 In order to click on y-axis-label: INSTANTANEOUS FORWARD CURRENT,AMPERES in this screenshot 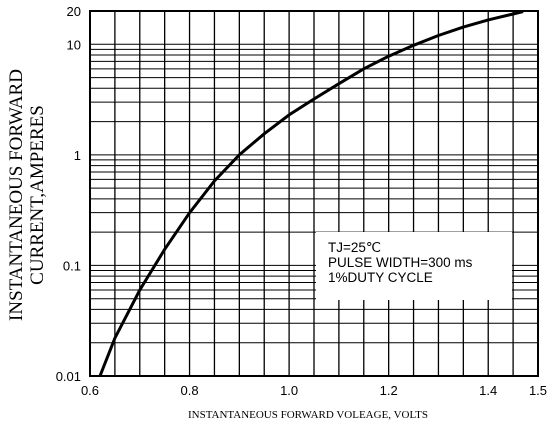, I will do `click(27, 195)`.